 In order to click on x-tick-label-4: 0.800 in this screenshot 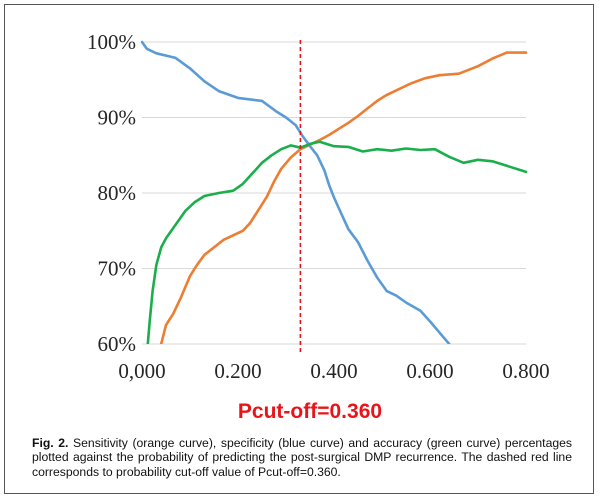, I will do `click(525, 371)`.